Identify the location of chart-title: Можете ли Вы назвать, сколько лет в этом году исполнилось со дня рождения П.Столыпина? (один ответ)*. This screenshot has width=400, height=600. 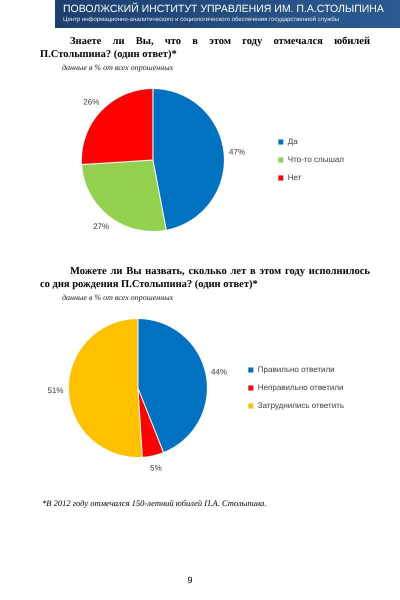
(205, 278).